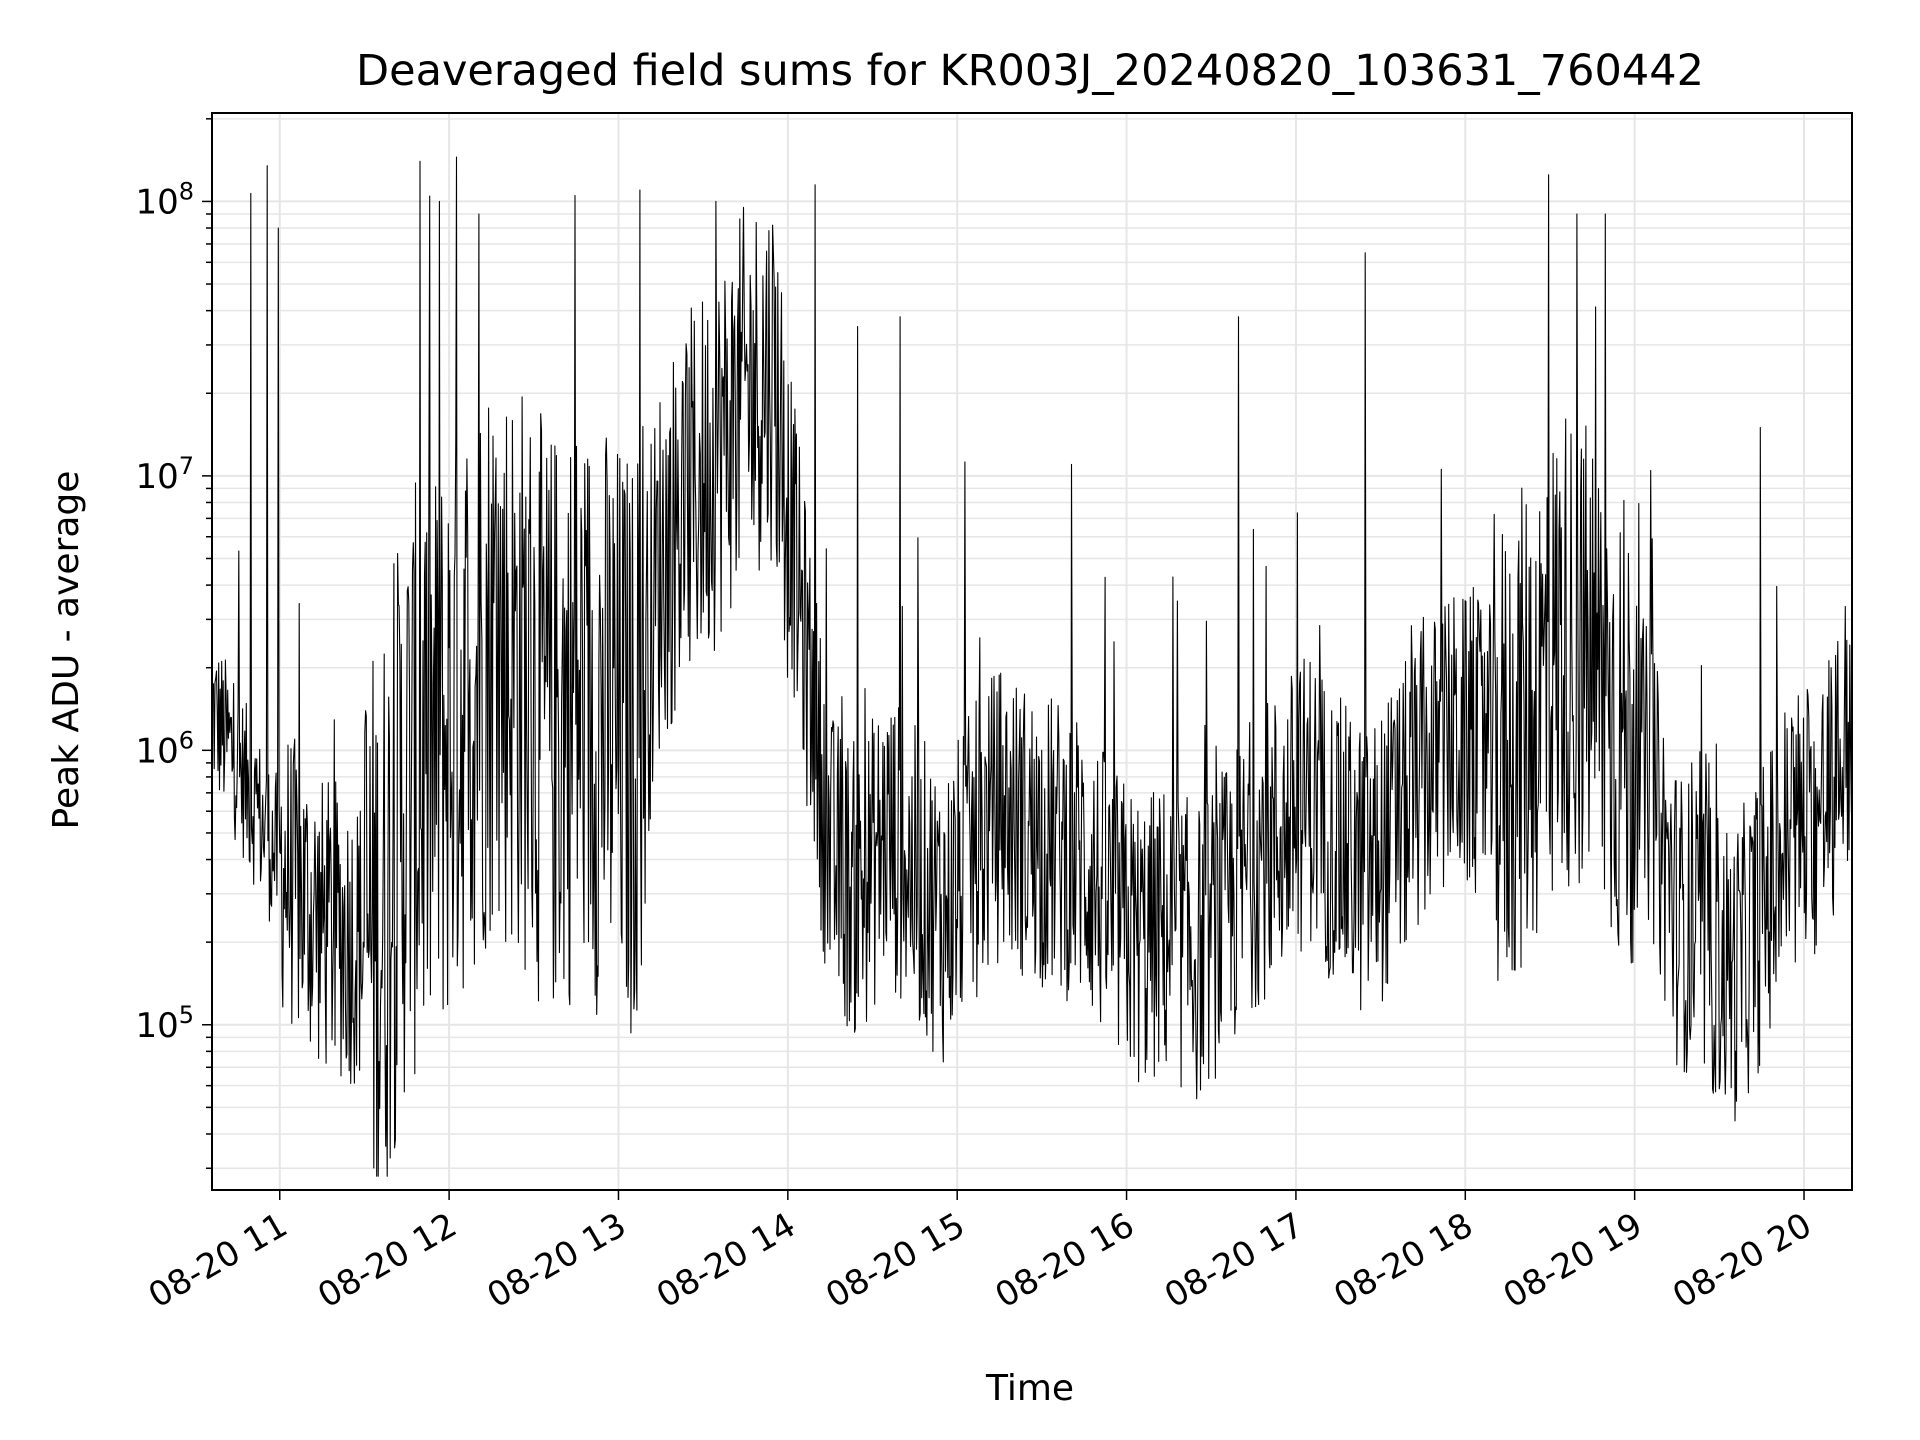 This screenshot has width=1920, height=1440. Describe the element at coordinates (164, 1023) in the screenshot. I see `y-tick-label: 10⁵` at that location.